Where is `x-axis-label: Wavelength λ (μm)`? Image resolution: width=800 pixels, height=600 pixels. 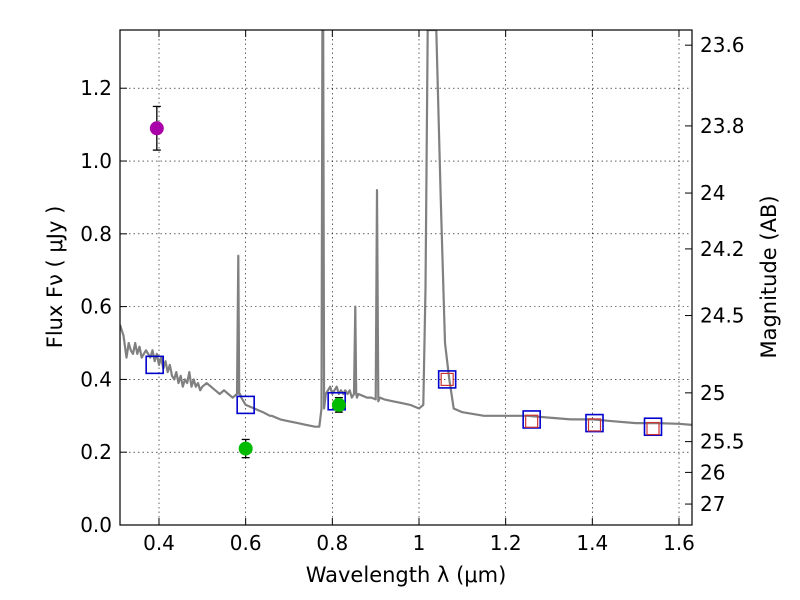
x-axis-label: Wavelength λ (μm) is located at coordinates (406, 575).